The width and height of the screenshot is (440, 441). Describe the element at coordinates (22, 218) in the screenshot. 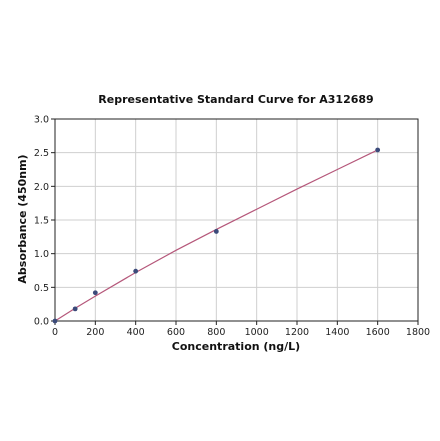

I see `y-axis-label: Absorbance (450nm)` at that location.